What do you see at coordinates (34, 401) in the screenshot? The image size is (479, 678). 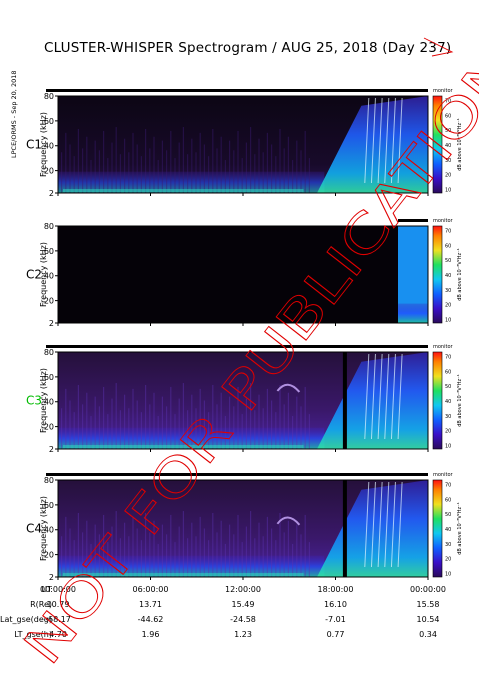 I see `spacecraft-label: C3` at bounding box center [34, 401].